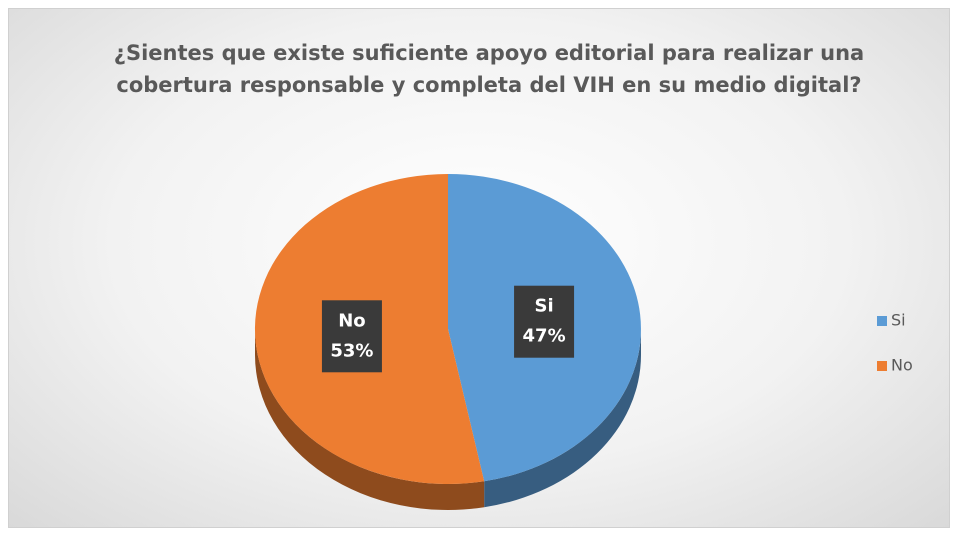 This screenshot has width=957, height=535. I want to click on label-category: No, so click(351, 320).